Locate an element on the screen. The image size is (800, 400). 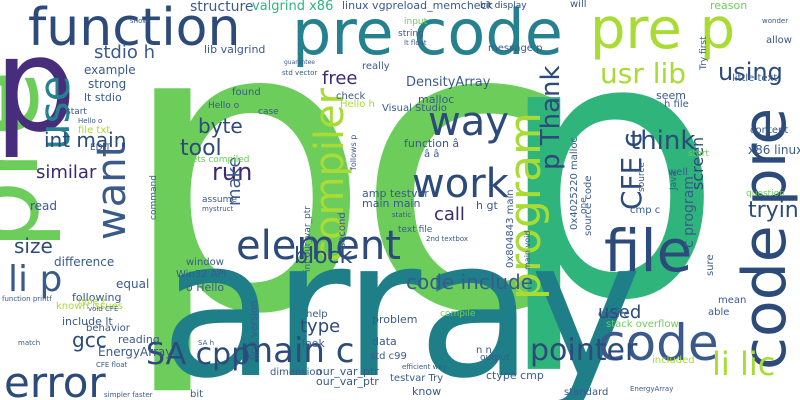
word-check: check is located at coordinates (351, 96).